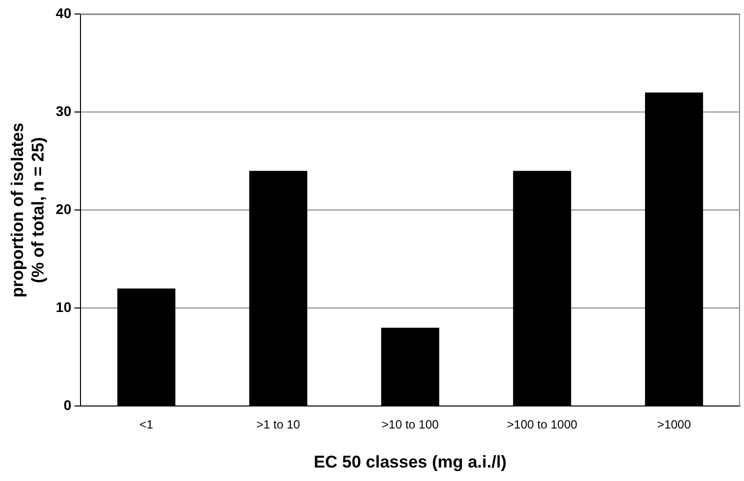 The image size is (744, 481). I want to click on x-tick-label: >1 to 10, so click(278, 425).